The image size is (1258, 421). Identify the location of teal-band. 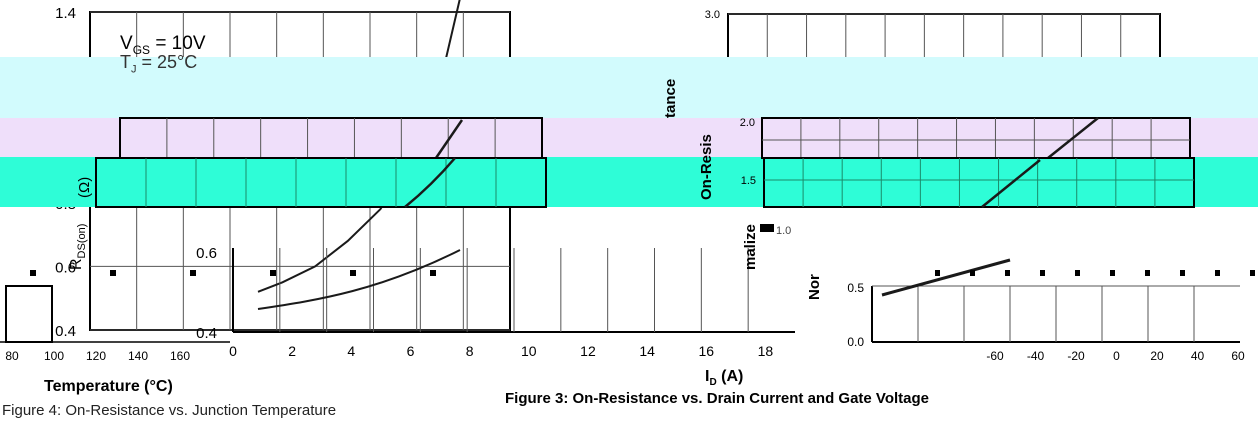
(629, 182).